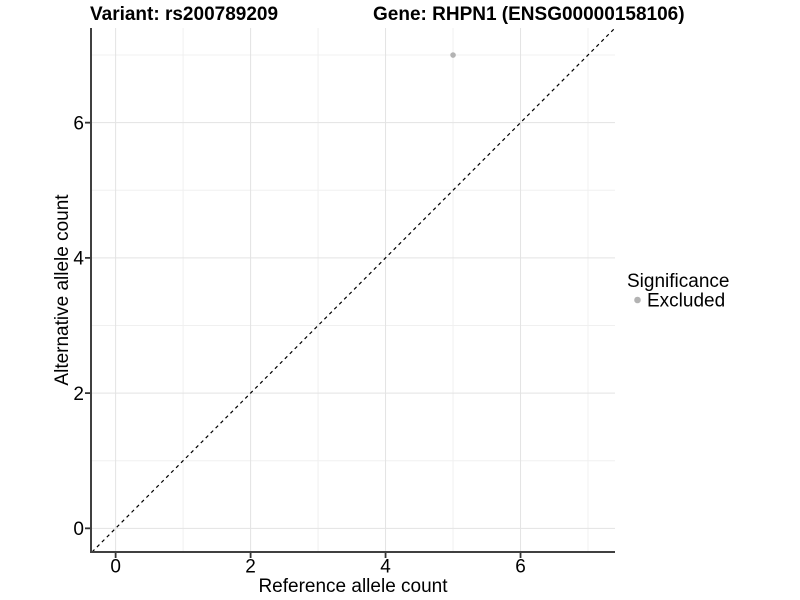 This screenshot has height=600, width=800. Describe the element at coordinates (78, 529) in the screenshot. I see `y-tick-label: 0` at that location.